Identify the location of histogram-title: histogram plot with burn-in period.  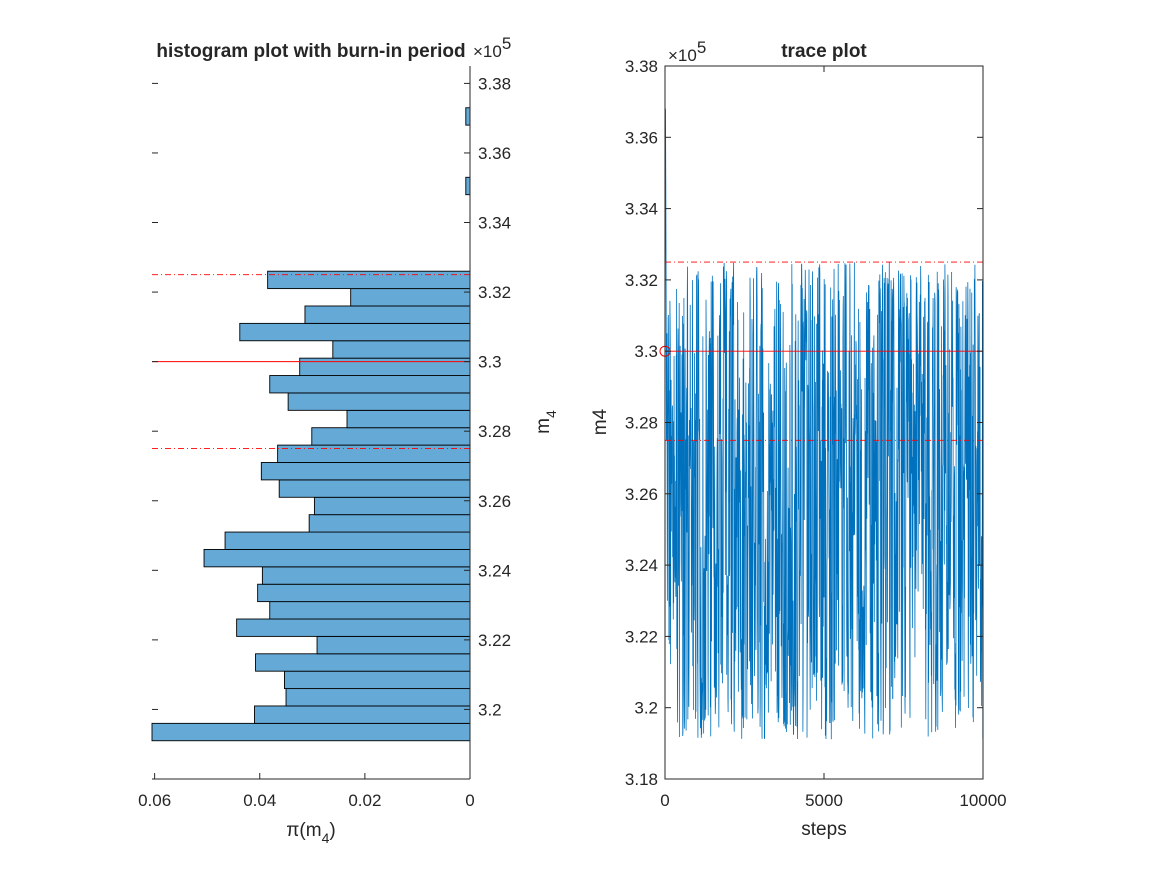
(310, 51).